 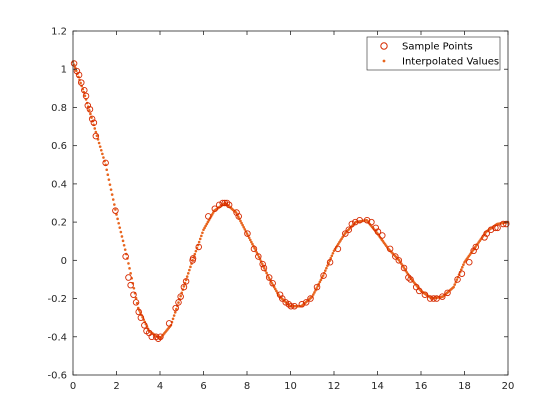 I want to click on legend-interpolated-marker, so click(x=384, y=61).